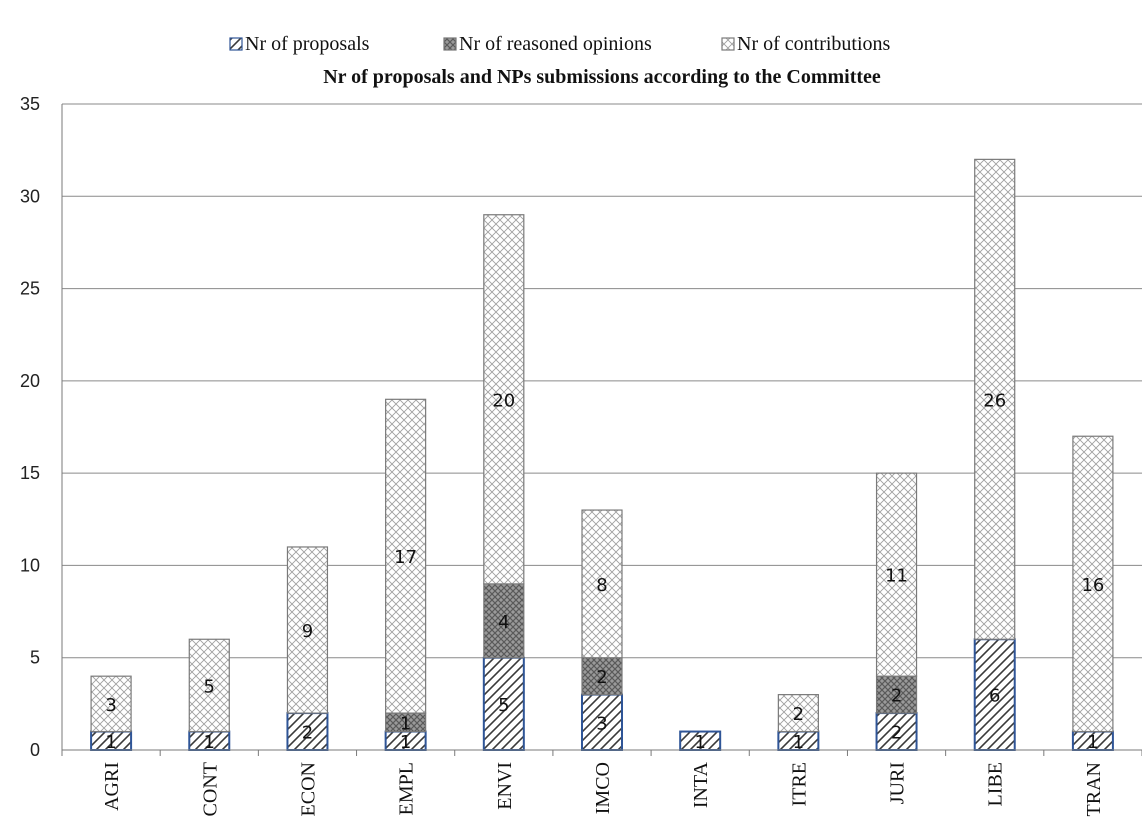 Image resolution: width=1142 pixels, height=819 pixels. What do you see at coordinates (210, 789) in the screenshot?
I see `x-tick-label: CONT` at bounding box center [210, 789].